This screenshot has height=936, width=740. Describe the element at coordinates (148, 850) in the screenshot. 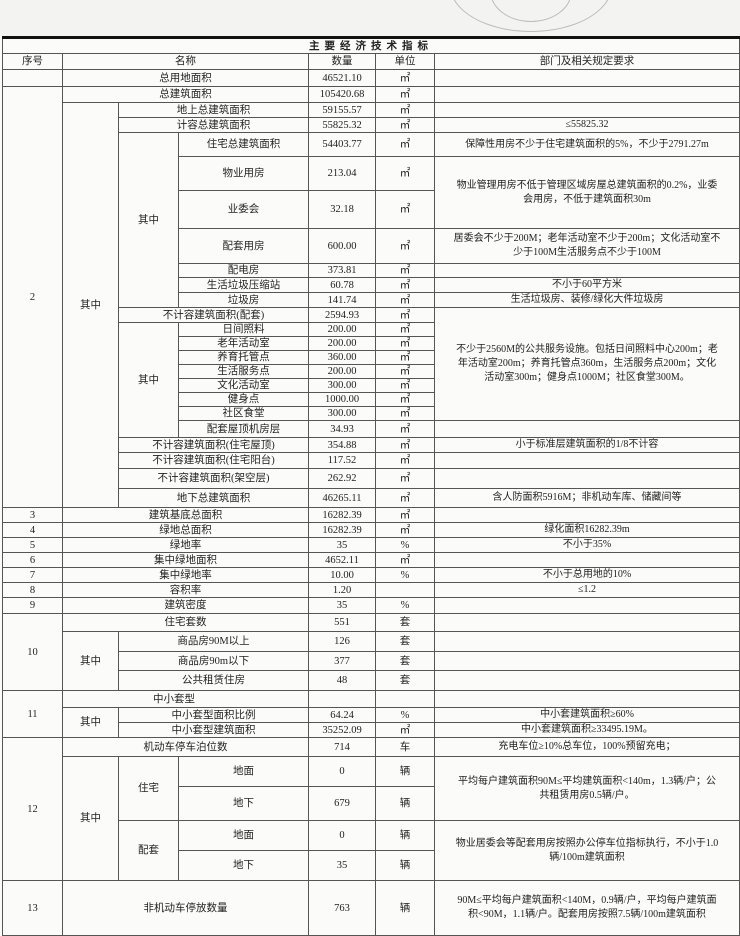

I see `subgroup-facilities: 配套` at that location.